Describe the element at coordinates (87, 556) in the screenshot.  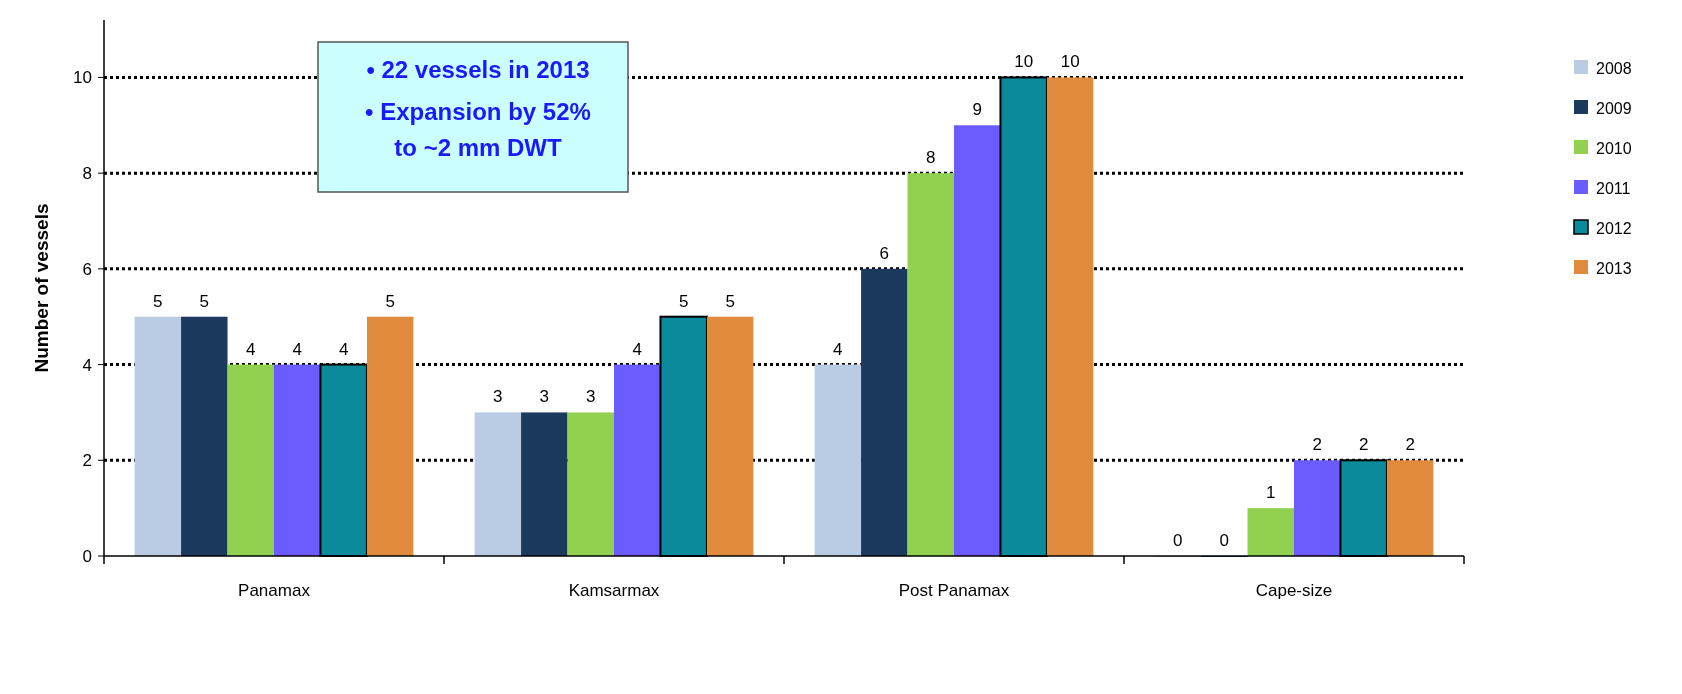
I see `y-tick-label: 0` at that location.